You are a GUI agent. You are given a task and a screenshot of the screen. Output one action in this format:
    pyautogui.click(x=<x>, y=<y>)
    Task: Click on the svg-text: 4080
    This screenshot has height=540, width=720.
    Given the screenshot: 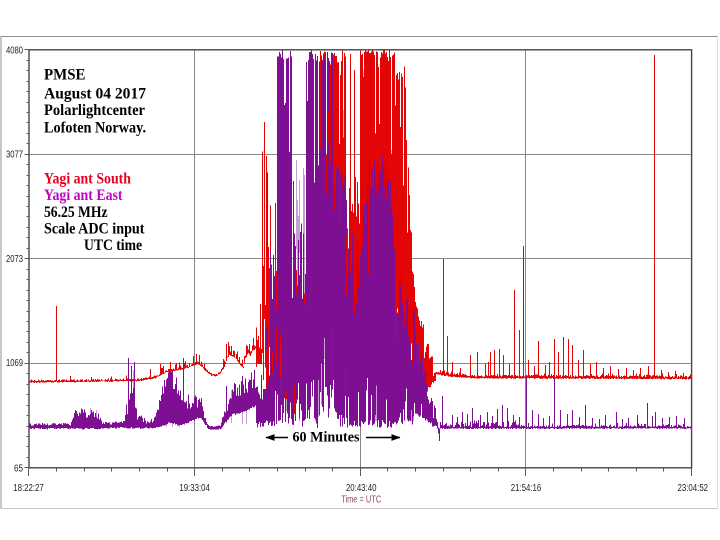 What is the action you would take?
    pyautogui.click(x=14, y=50)
    